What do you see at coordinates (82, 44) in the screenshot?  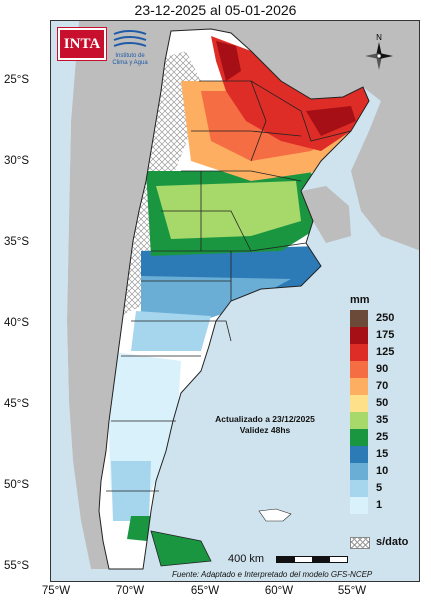 I see `inta-logo: INTA` at bounding box center [82, 44].